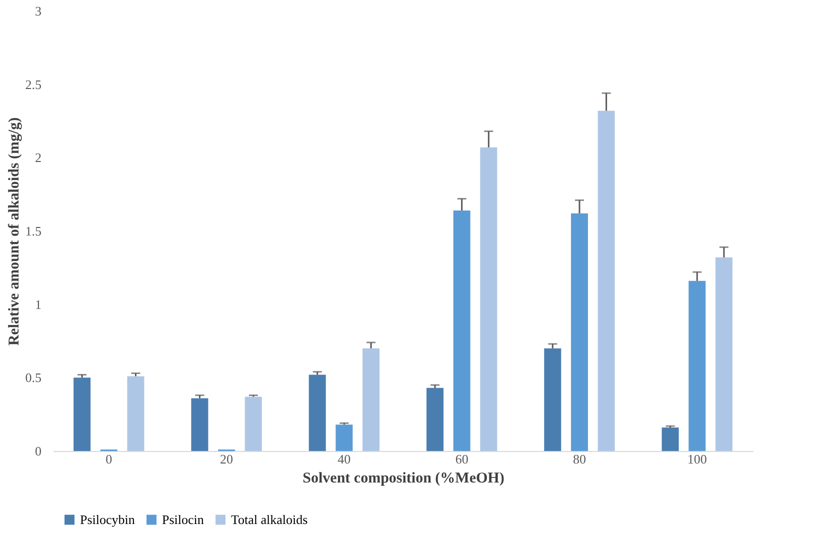  Describe the element at coordinates (227, 459) in the screenshot. I see `x-tick-label: 20` at that location.